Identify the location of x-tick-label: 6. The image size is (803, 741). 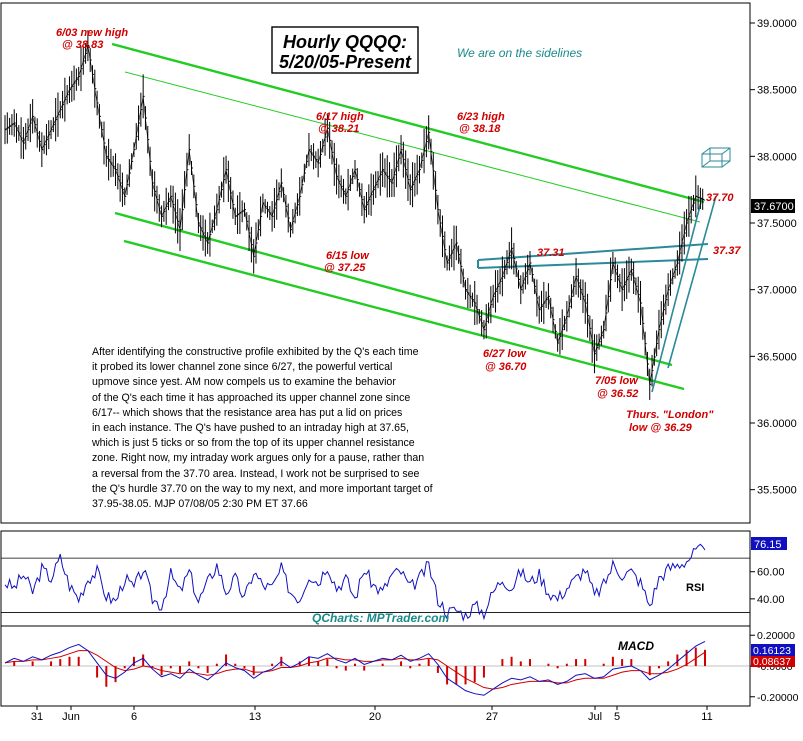
(134, 717).